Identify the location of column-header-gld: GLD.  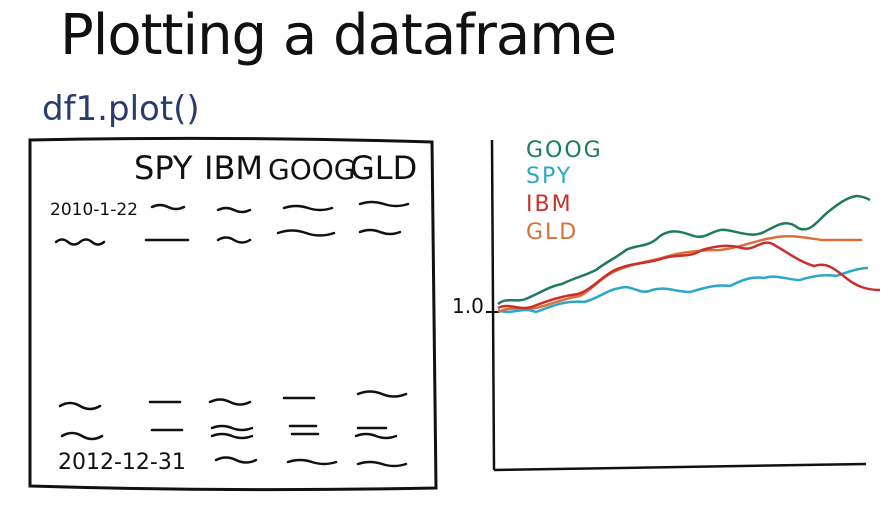
(384, 168).